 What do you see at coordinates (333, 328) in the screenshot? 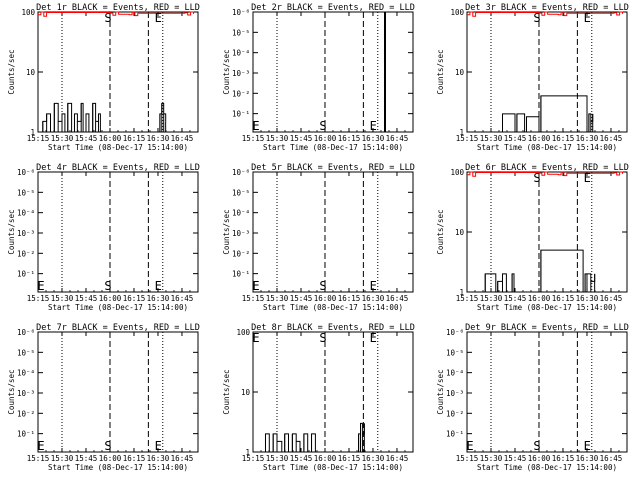
I see `panel-title: Det 8r BLACK = Events, RED = LLD` at bounding box center [333, 328].